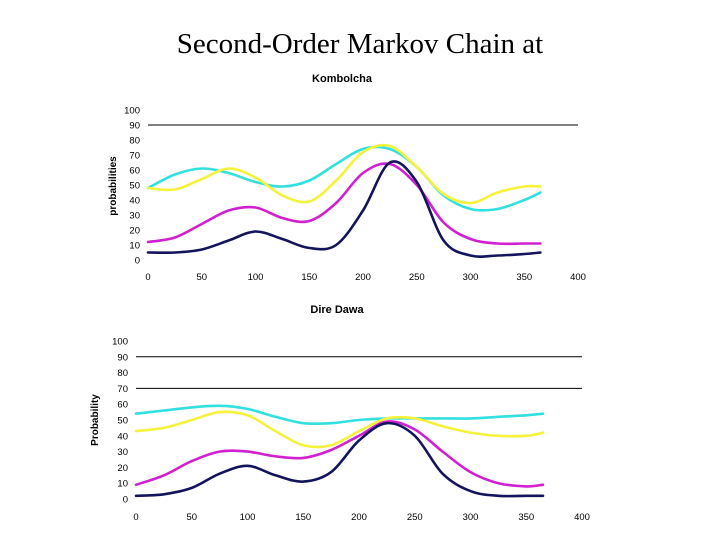 Image resolution: width=720 pixels, height=540 pixels. I want to click on kombolcha-series-magenta, so click(344, 204).